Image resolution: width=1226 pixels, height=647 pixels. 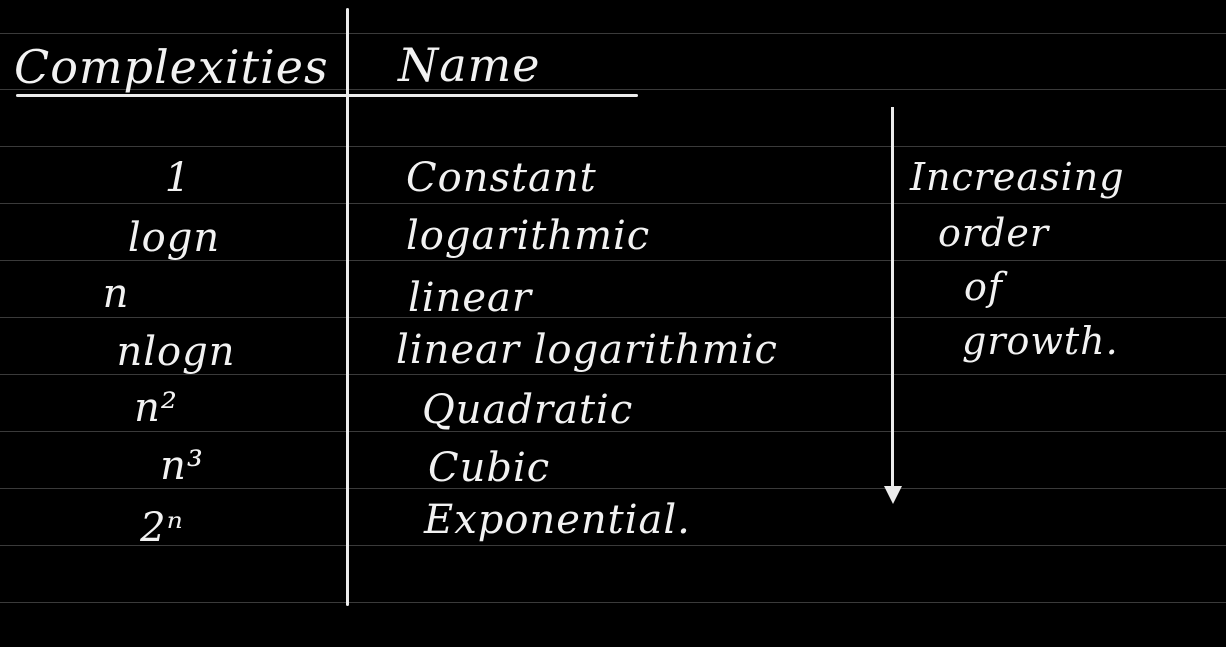 What do you see at coordinates (171, 67) in the screenshot?
I see `header-complexities: Complexities` at bounding box center [171, 67].